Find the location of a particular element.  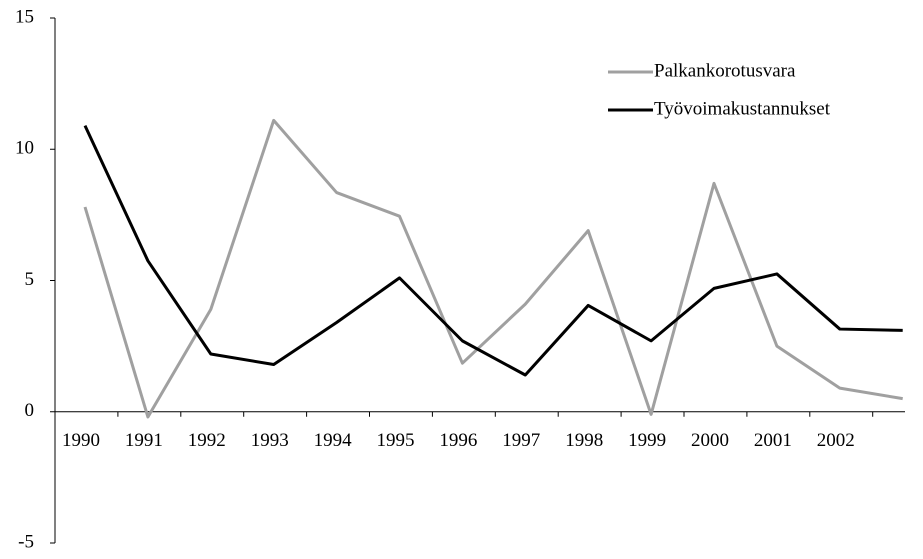

x-tick-label: 1990 is located at coordinates (81, 440).